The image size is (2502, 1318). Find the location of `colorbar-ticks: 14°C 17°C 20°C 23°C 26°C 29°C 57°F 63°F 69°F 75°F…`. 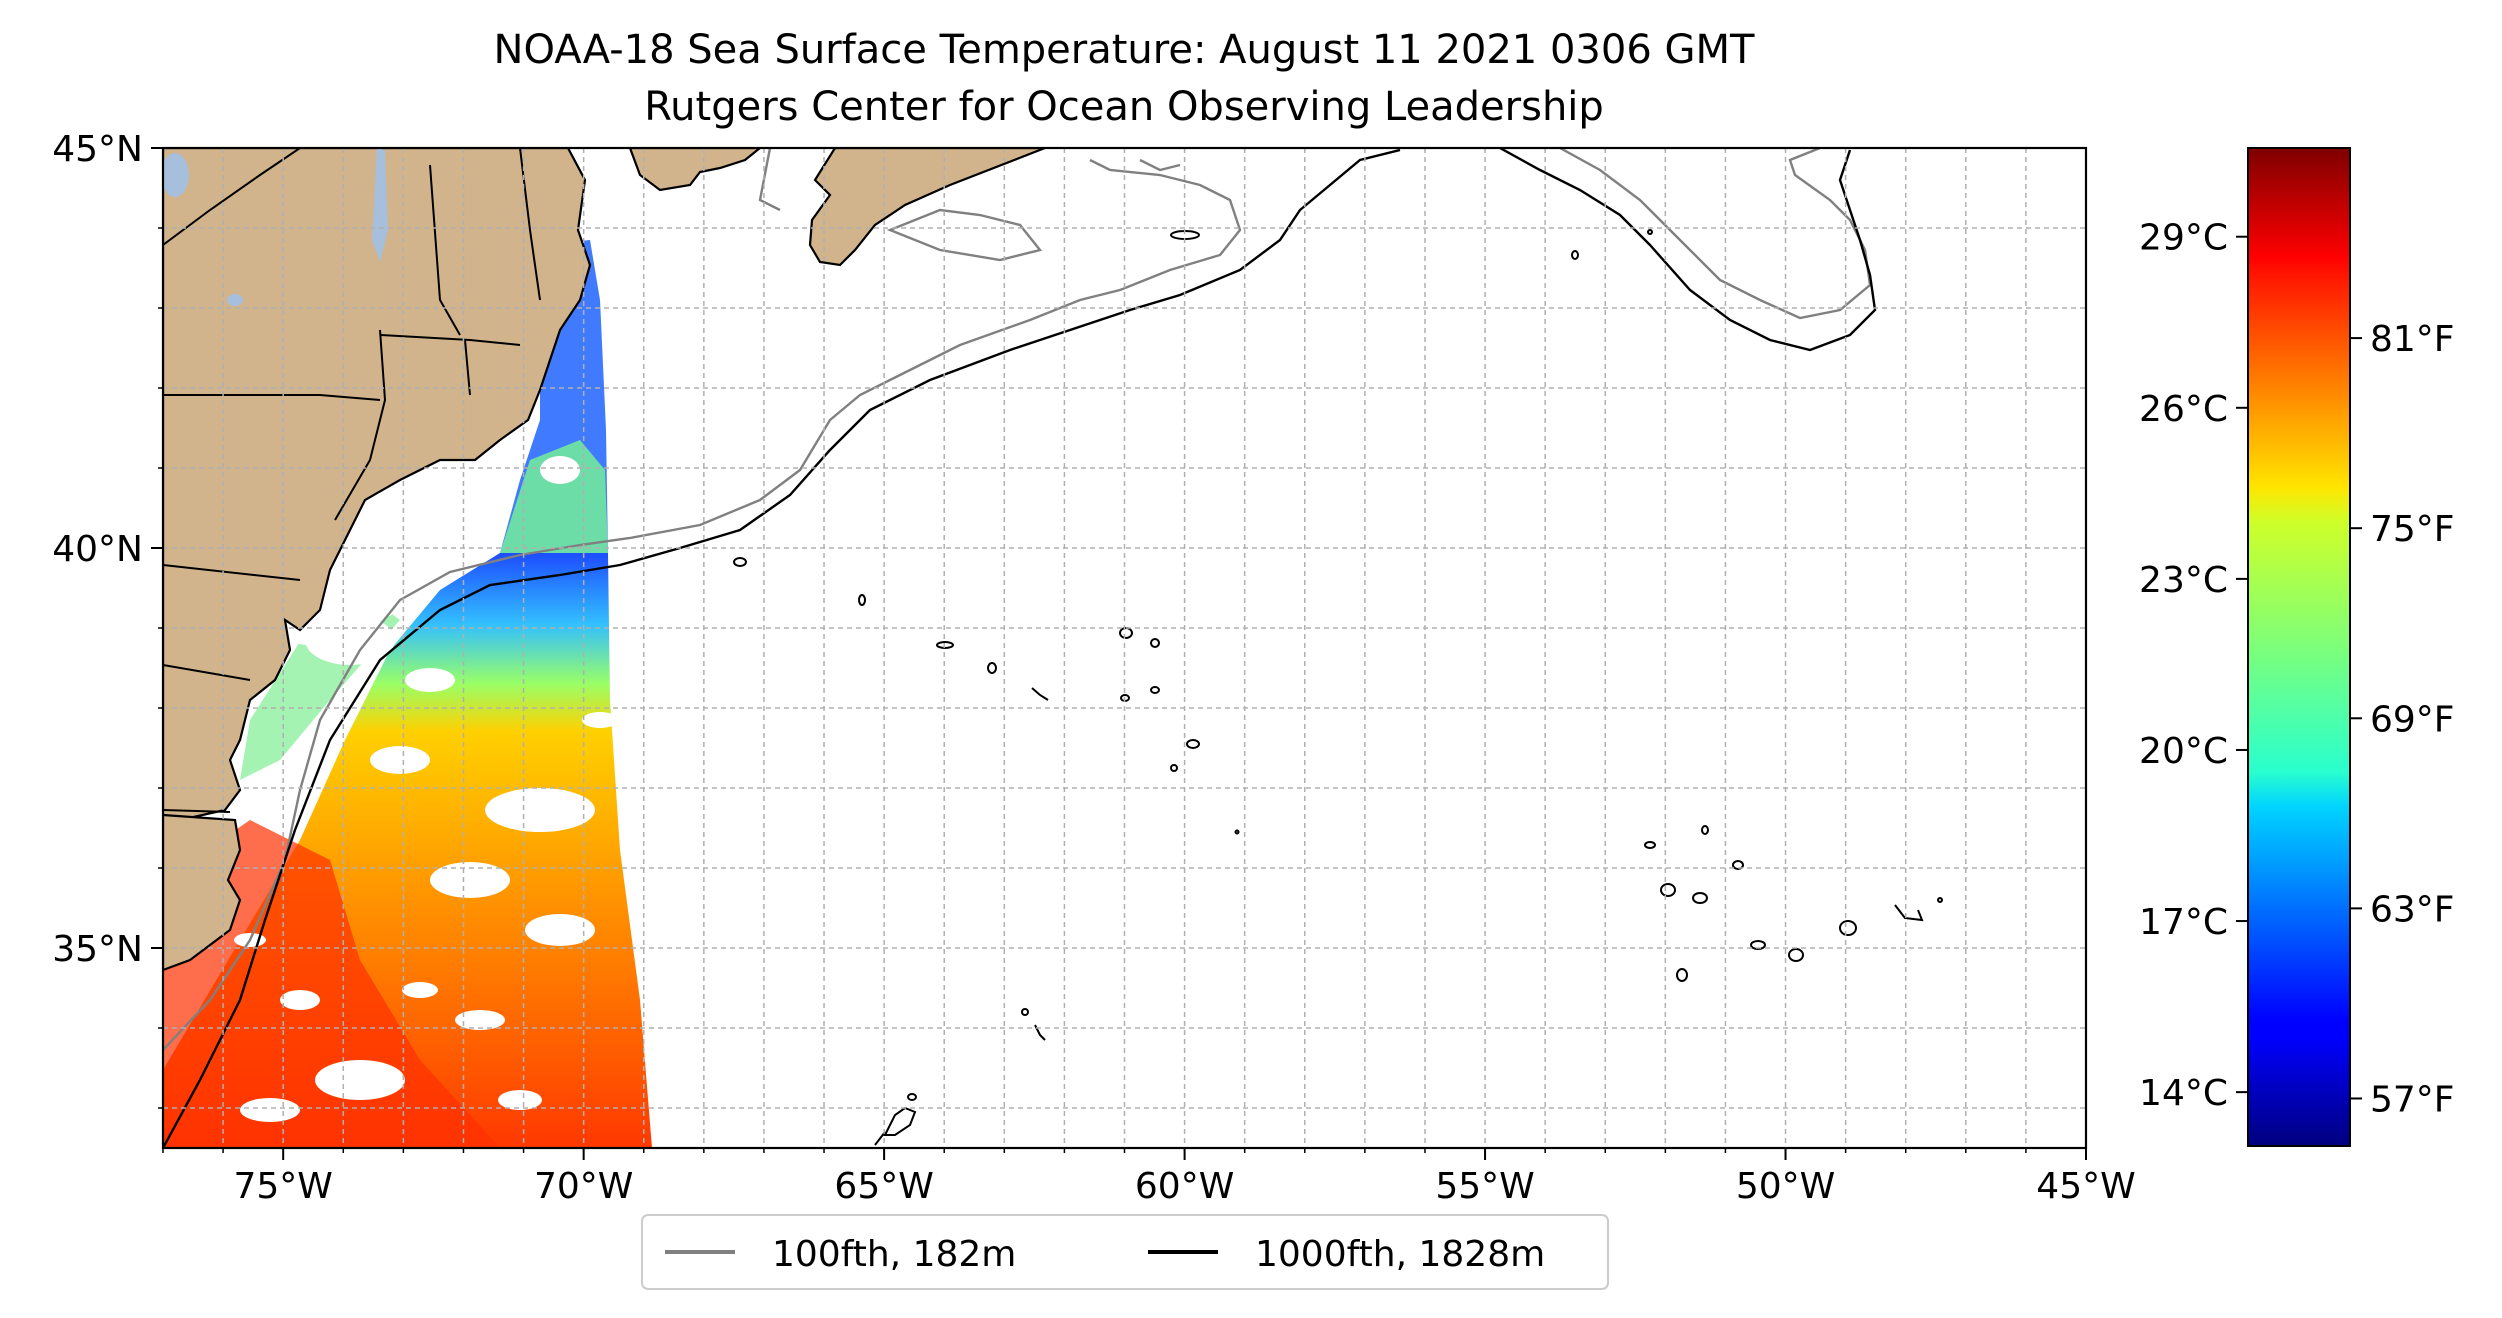

colorbar-ticks: 14°C 17°C 20°C 23°C 26°C 29°C 57°F 63°F 69°F 75°F… is located at coordinates (2296, 669).